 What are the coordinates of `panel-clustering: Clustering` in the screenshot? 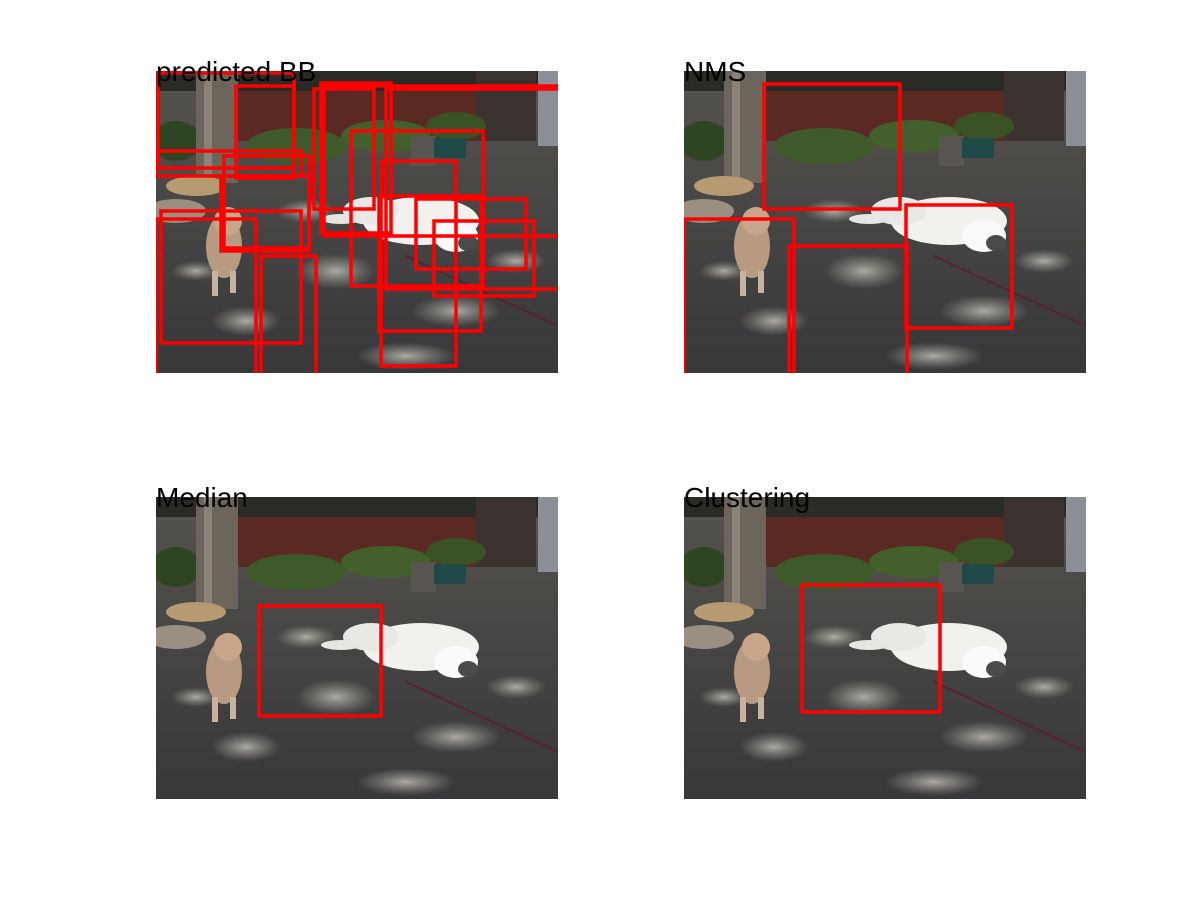 It's located at (885, 641).